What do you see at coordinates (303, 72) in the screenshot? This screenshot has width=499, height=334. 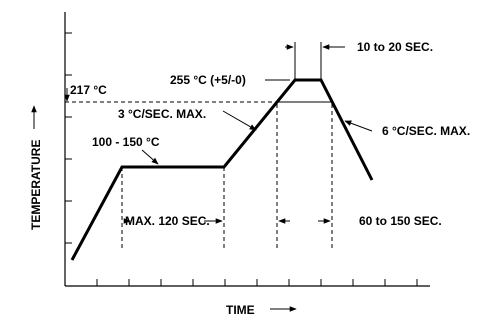 I see `peak-guides` at bounding box center [303, 72].